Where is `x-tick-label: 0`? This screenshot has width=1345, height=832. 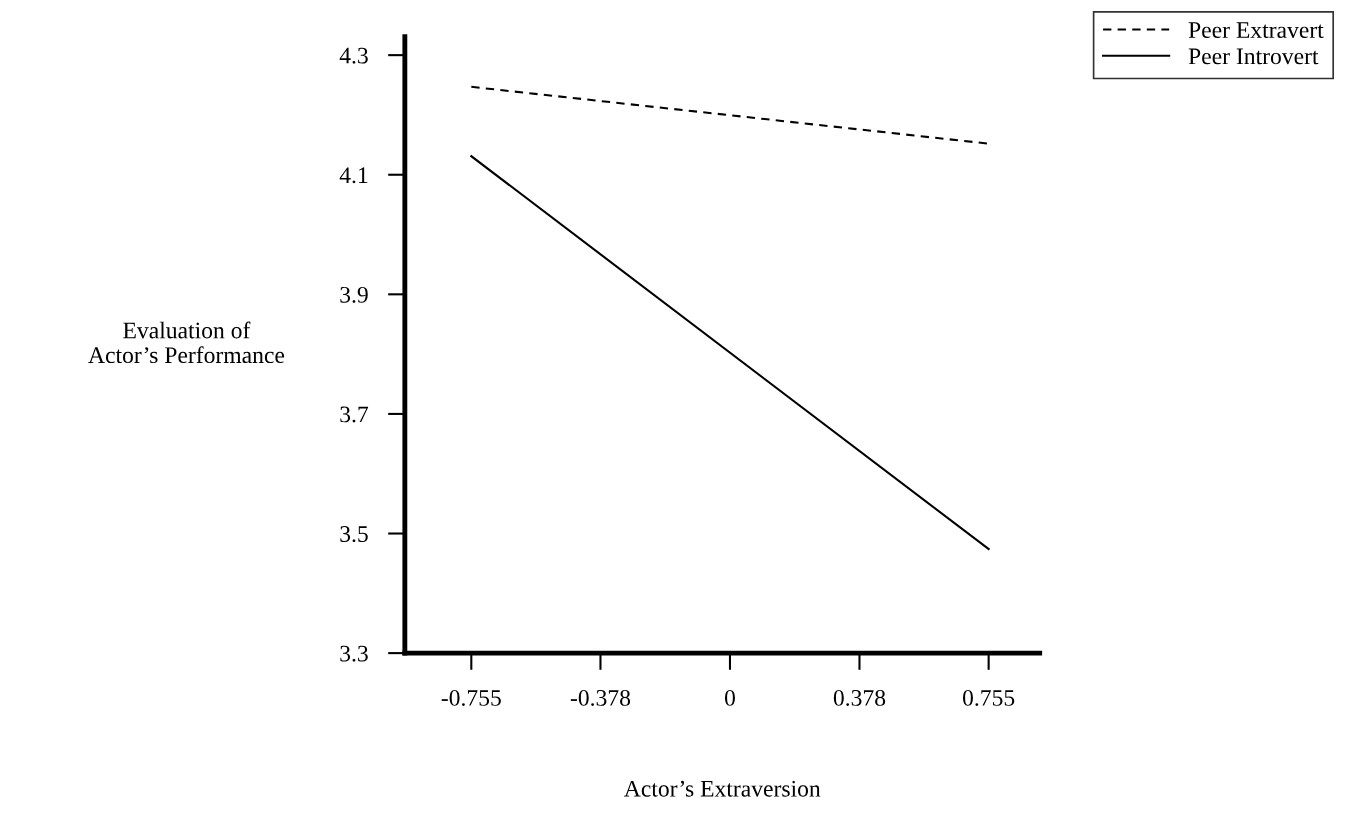
x-tick-label: 0 is located at coordinates (729, 697).